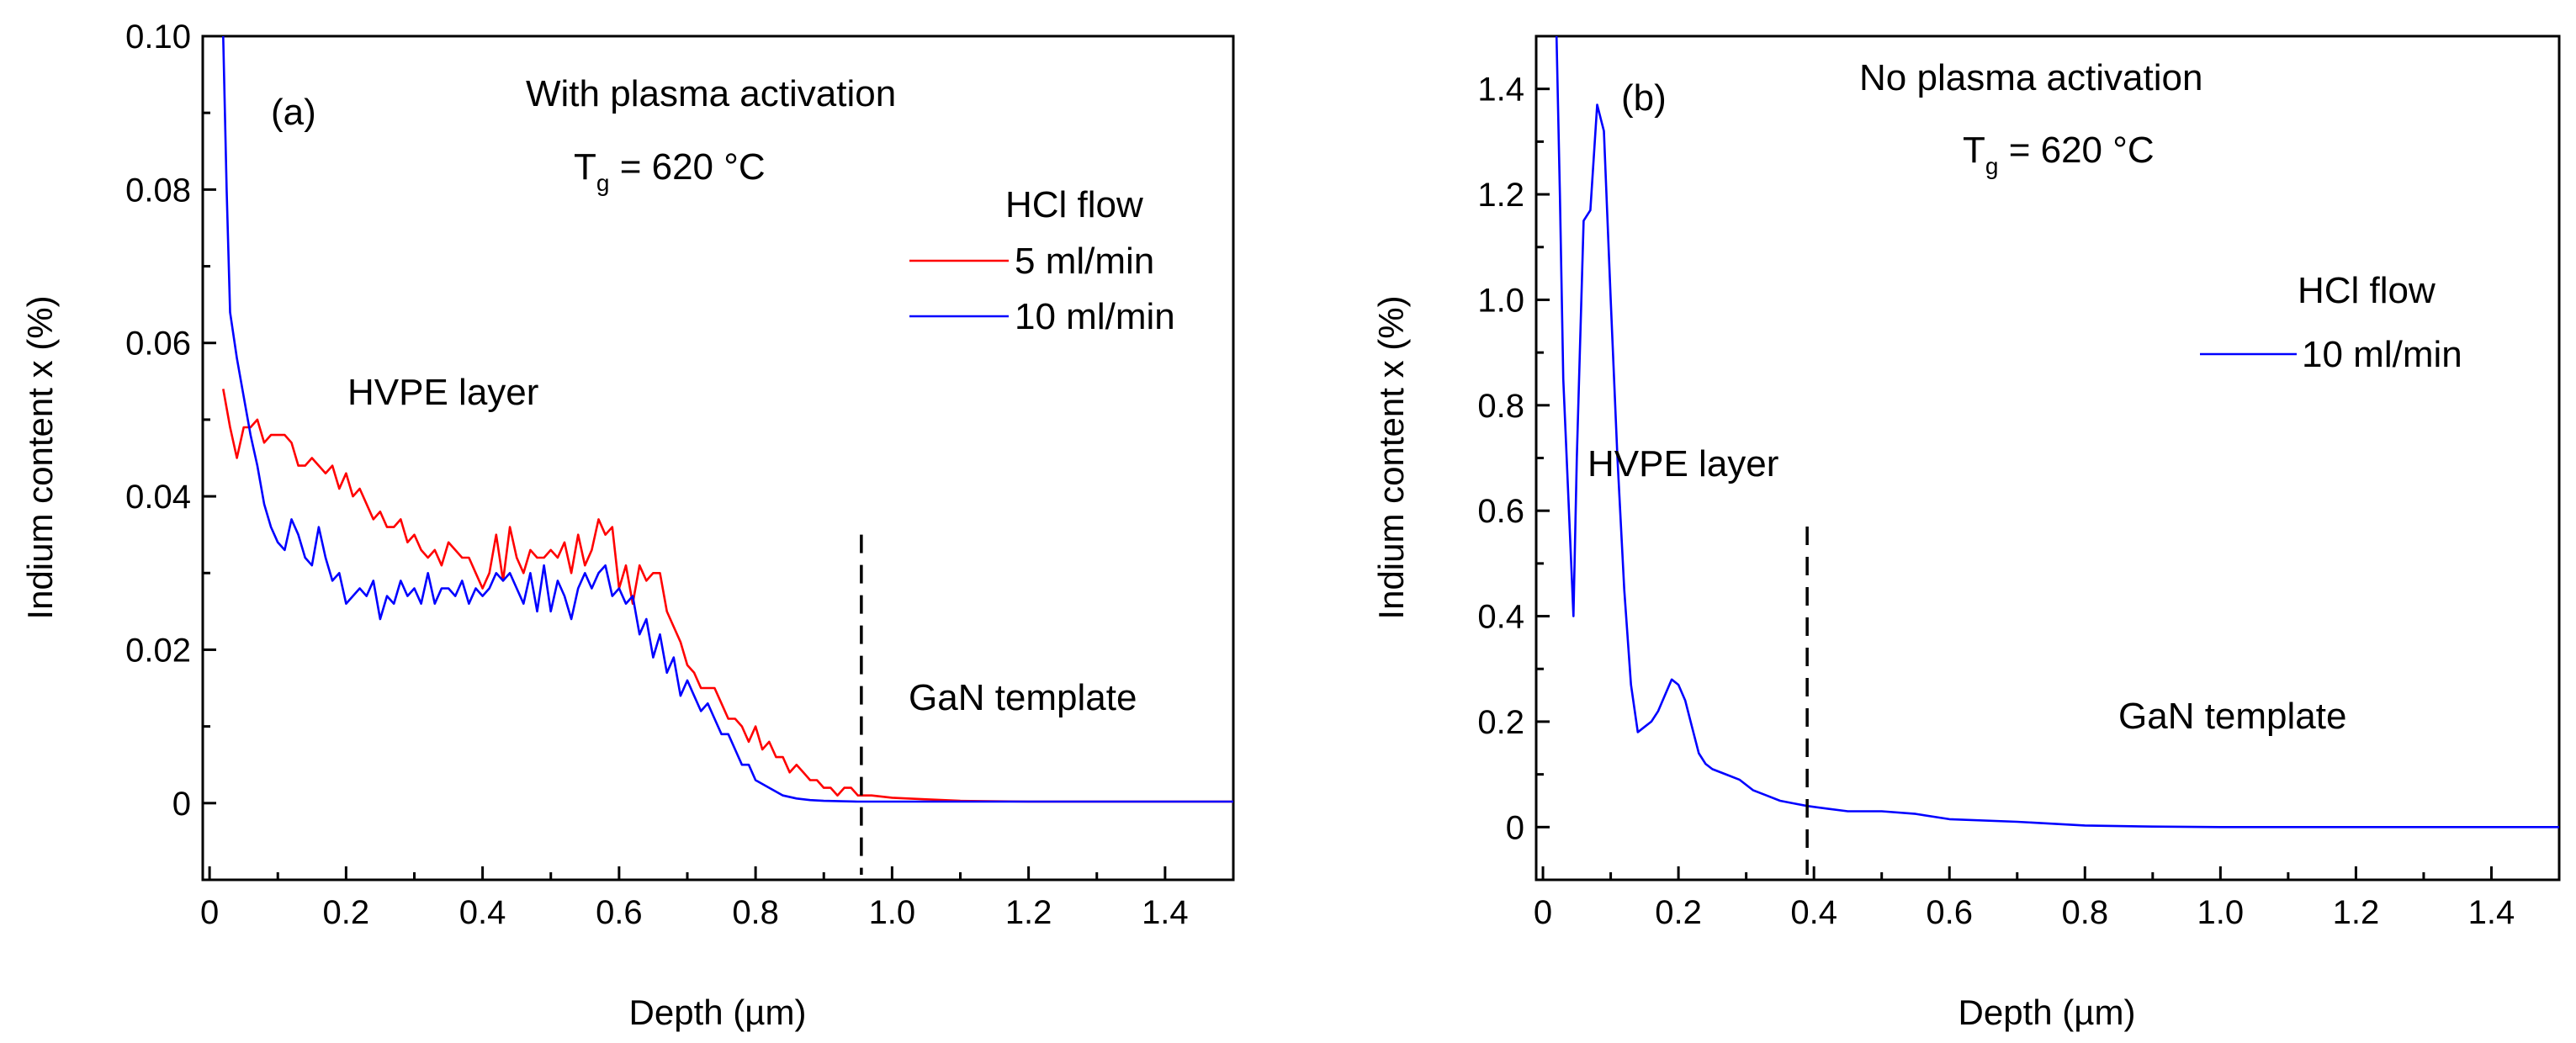 The height and width of the screenshot is (1043, 2576). I want to click on panel-a-temperature: Tg = 620 °C, so click(670, 171).